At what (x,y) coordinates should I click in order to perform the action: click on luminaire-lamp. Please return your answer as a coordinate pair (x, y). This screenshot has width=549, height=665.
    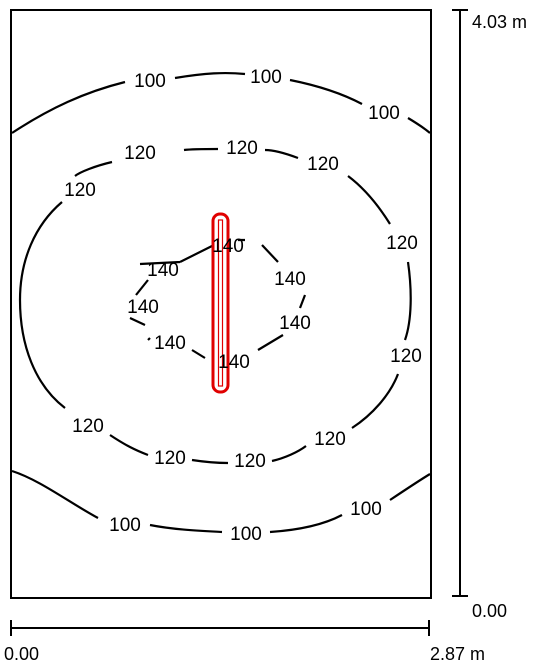
    Looking at the image, I should click on (220, 303).